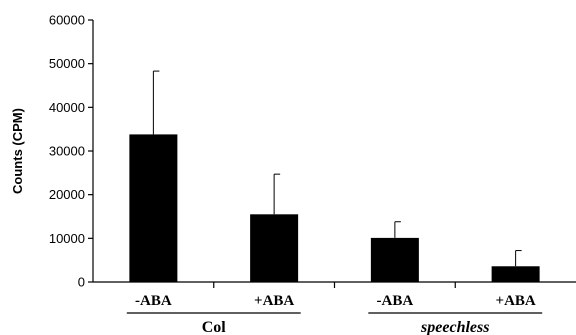  I want to click on group-label: speechless, so click(454, 327).